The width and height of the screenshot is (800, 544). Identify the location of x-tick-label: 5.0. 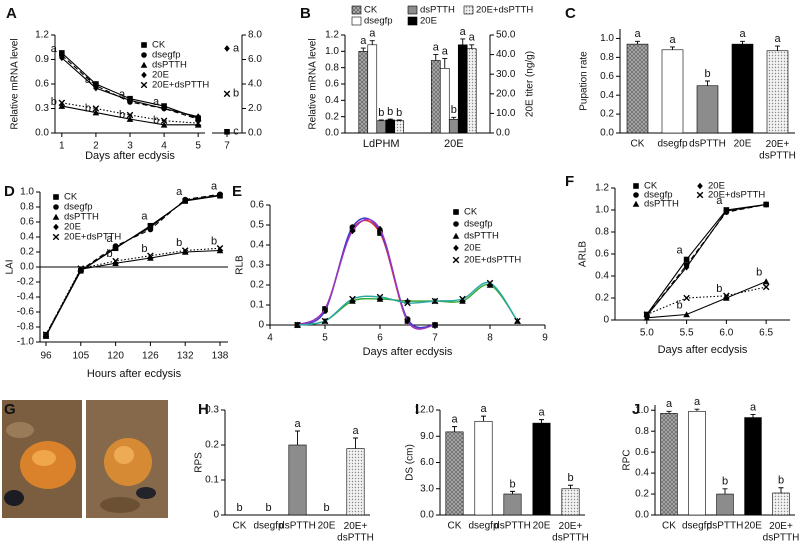
(647, 333).